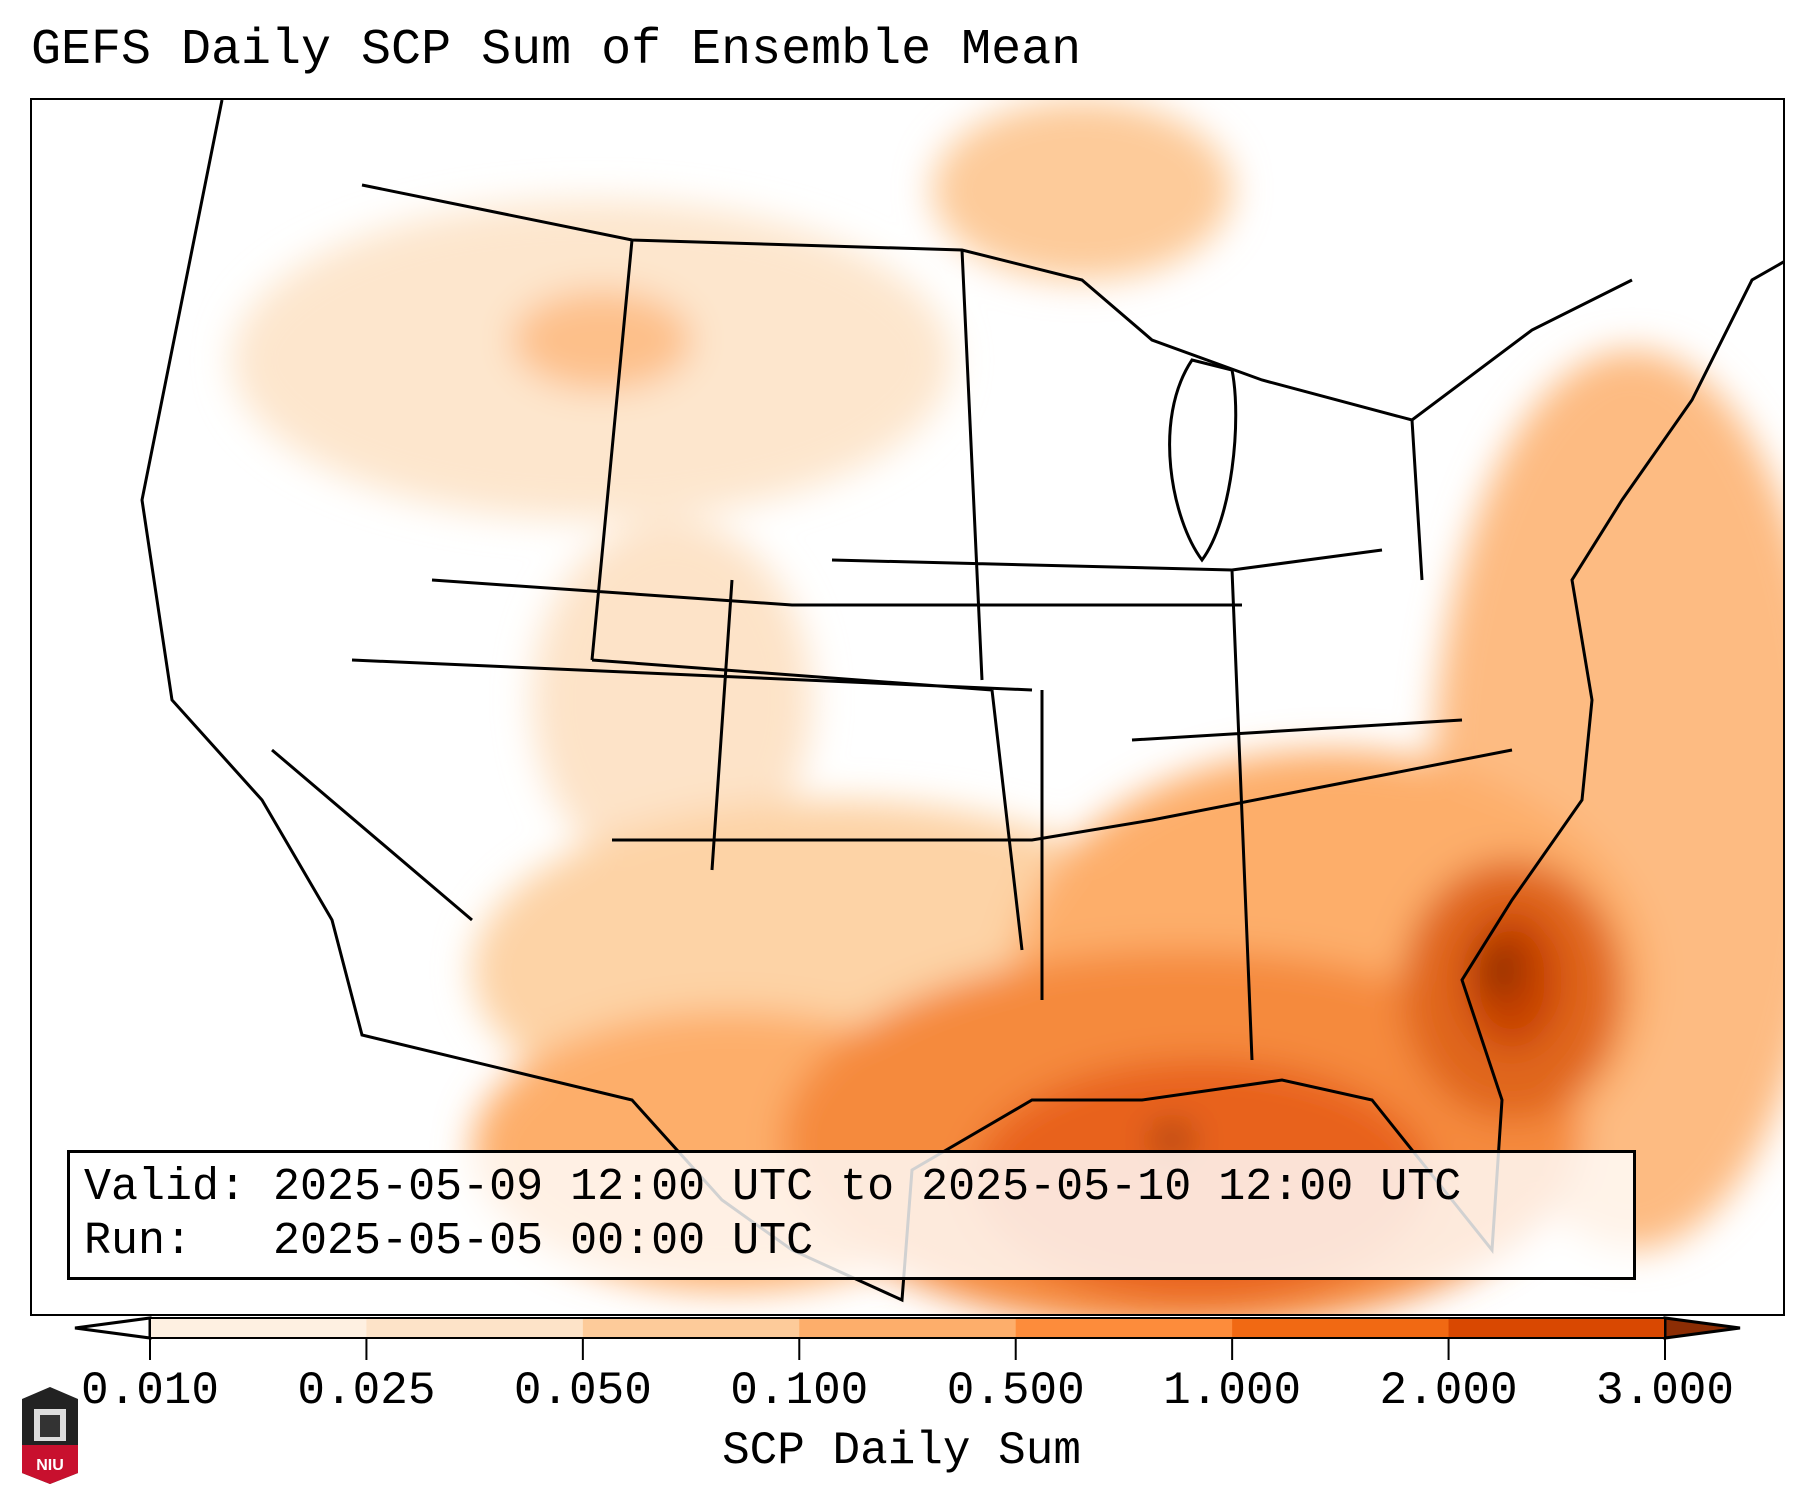 This screenshot has width=1803, height=1500. What do you see at coordinates (556, 50) in the screenshot?
I see `map-title: GEFS Daily SCP Sum of Ensemble Mean` at bounding box center [556, 50].